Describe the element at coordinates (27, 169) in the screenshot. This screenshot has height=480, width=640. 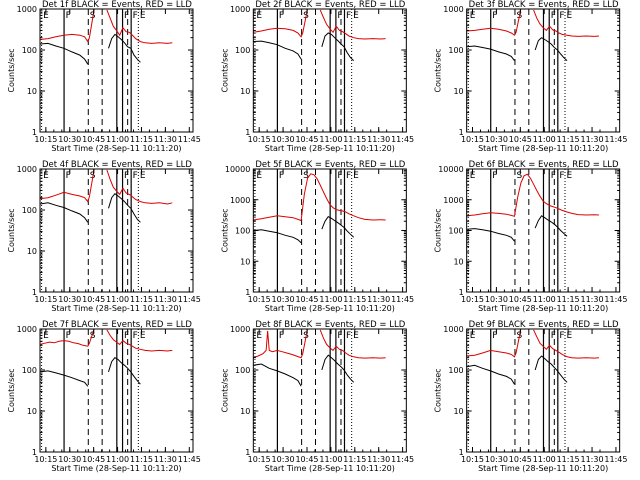
I see `y-tick-label: 1000` at that location.